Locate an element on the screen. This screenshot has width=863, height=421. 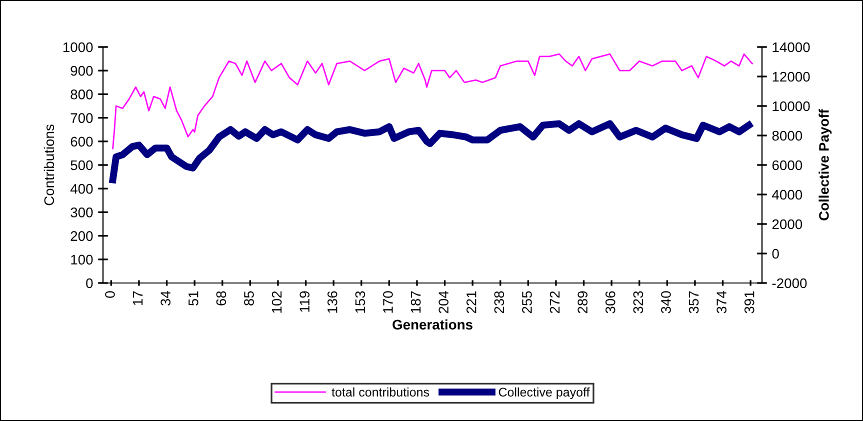
x-tick-label: 323 is located at coordinates (638, 302).